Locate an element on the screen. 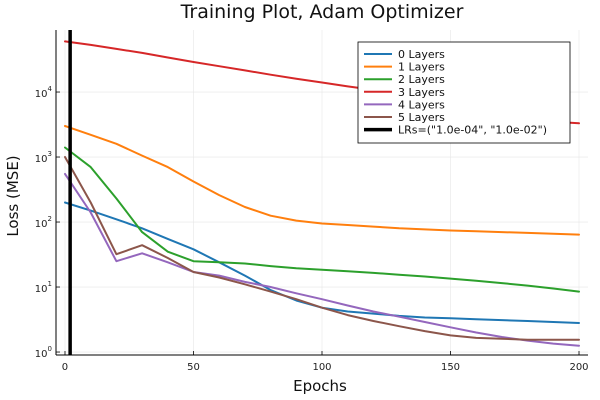 The width and height of the screenshot is (600, 400). y-axis-title: Loss (MSE) is located at coordinates (13, 195).